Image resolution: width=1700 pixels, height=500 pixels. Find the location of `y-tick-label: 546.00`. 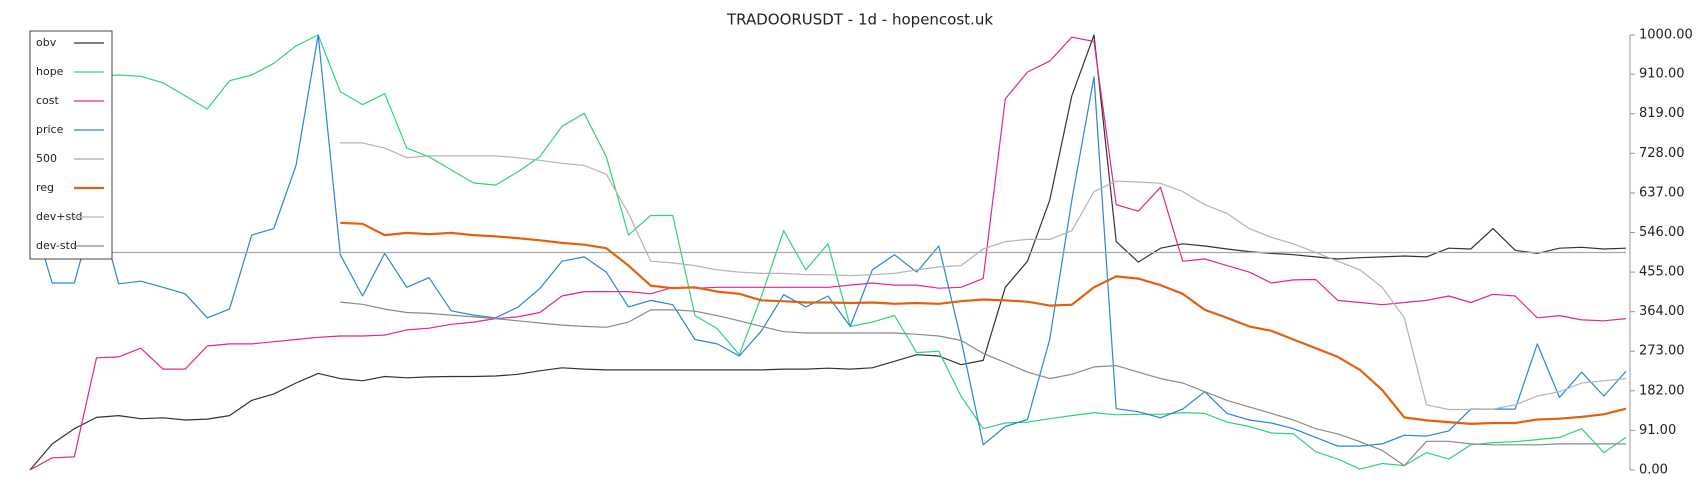

y-tick-label: 546.00 is located at coordinates (1662, 232).